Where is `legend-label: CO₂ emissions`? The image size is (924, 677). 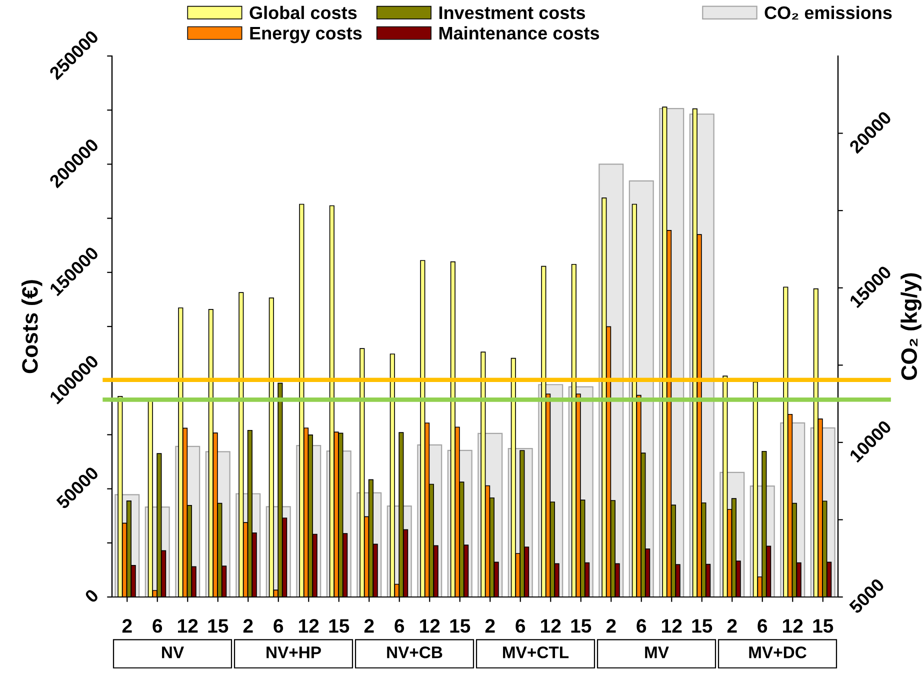
legend-label: CO₂ emissions is located at coordinates (828, 13).